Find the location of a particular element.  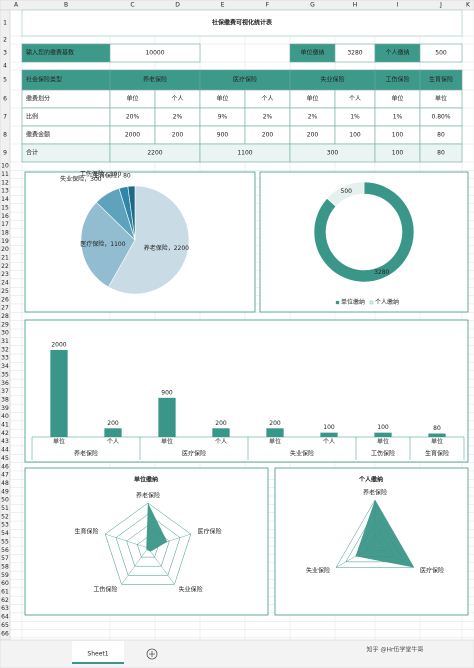

bar-value-label: 2000 is located at coordinates (58, 345).